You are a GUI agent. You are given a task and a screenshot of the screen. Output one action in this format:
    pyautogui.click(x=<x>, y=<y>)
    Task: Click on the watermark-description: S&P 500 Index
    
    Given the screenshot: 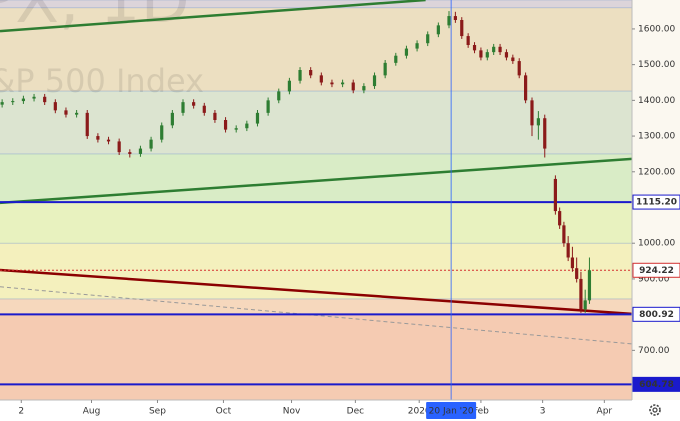 What is the action you would take?
    pyautogui.click(x=102, y=81)
    